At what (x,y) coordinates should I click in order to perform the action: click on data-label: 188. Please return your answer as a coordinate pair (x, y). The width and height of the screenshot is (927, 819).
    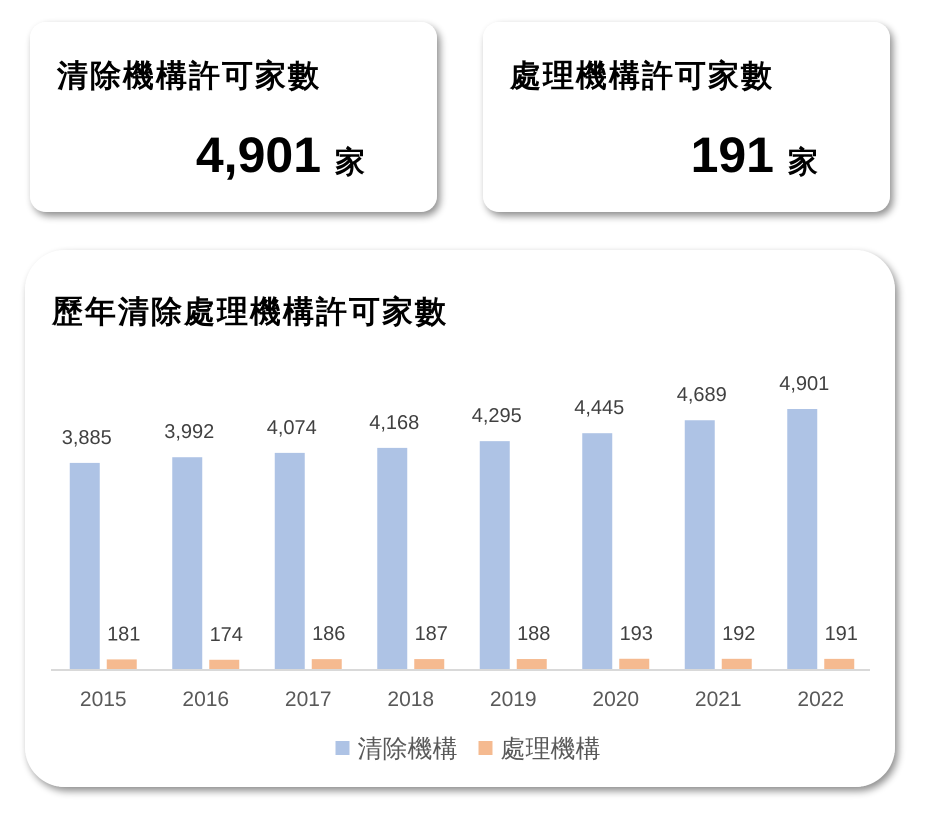
    Looking at the image, I should click on (533, 634).